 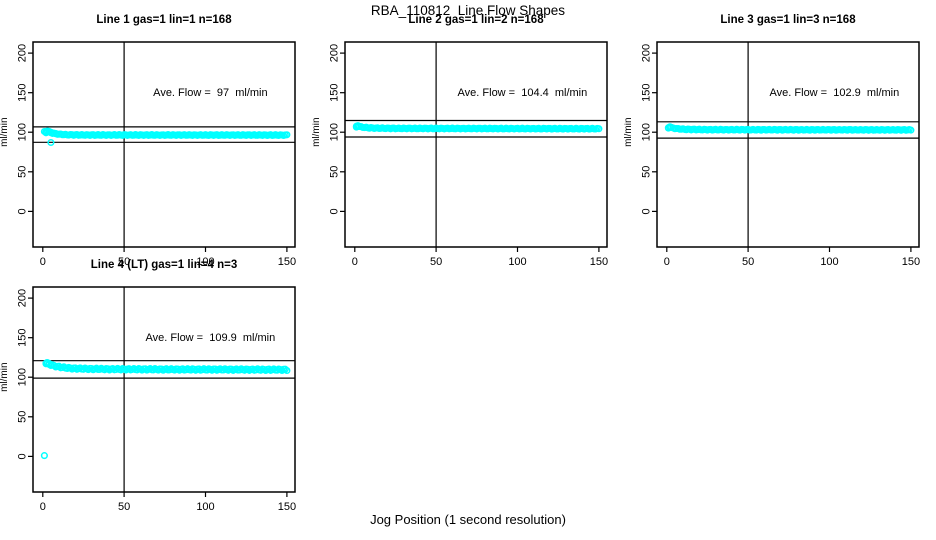 I want to click on x-axis-title: Jog Position (1 second resolution), so click(x=468, y=519).